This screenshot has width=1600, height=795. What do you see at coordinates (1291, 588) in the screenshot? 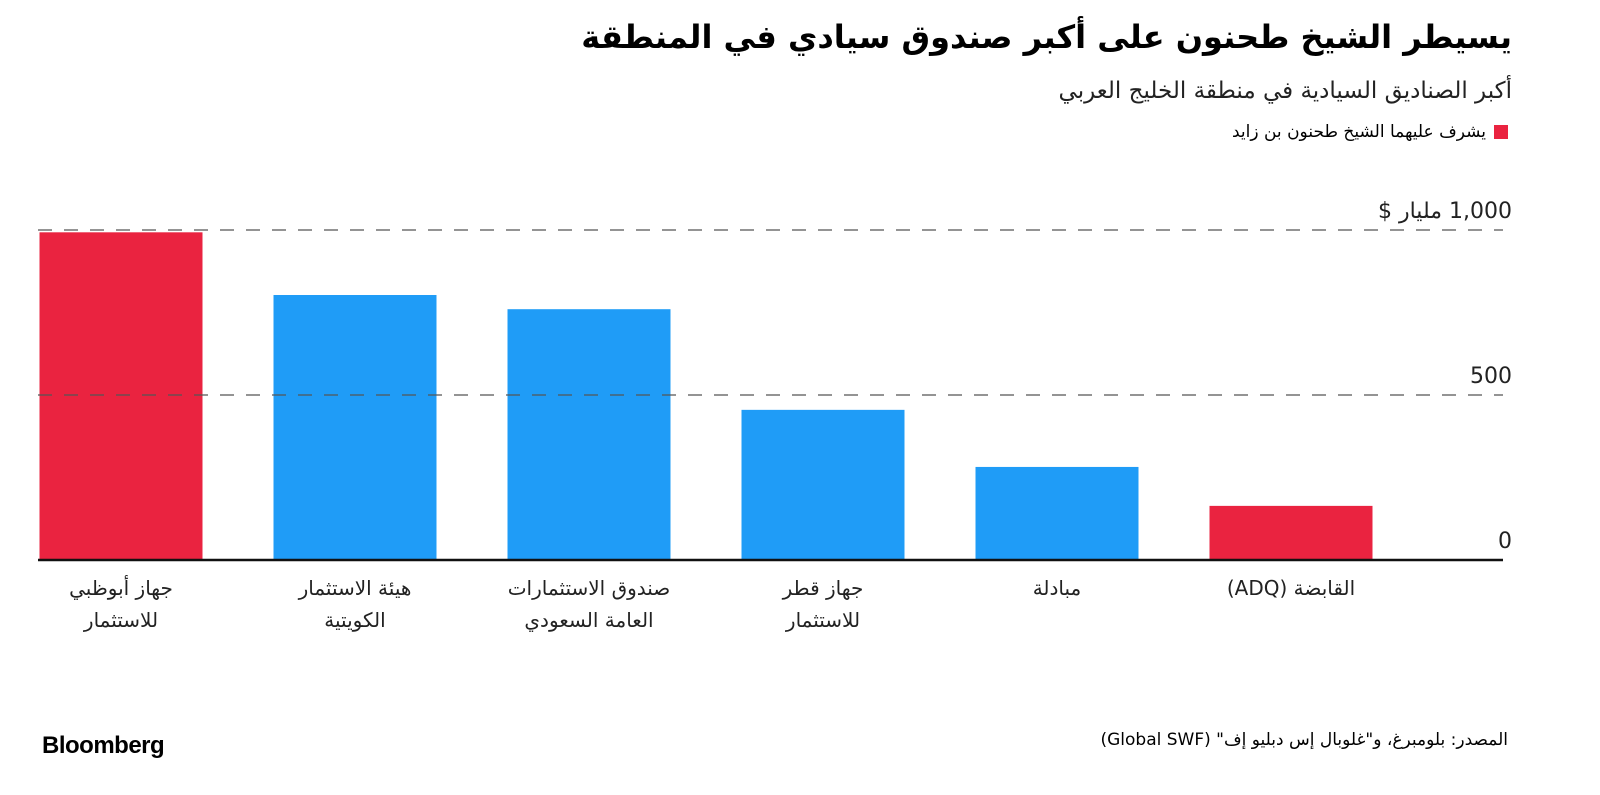
I see `x-tick-label: القابضة (ADQ)` at bounding box center [1291, 588].